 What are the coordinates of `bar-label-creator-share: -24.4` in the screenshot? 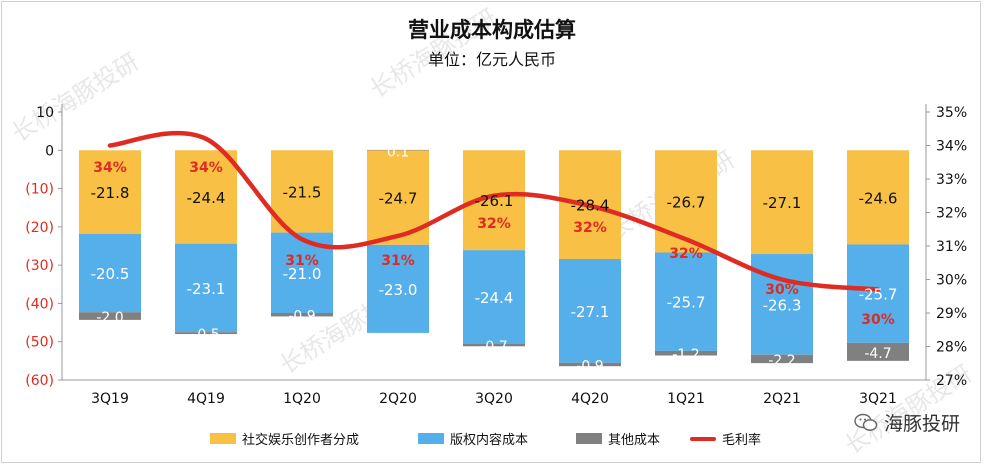 It's located at (206, 198).